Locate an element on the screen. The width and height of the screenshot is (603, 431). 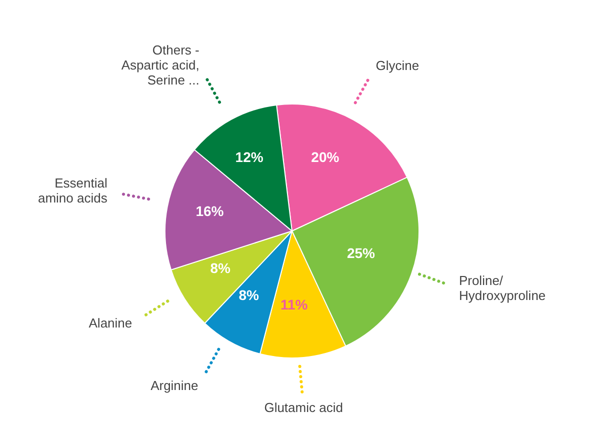
slice-label: Proline/ Hydroxyproline is located at coordinates (502, 288).